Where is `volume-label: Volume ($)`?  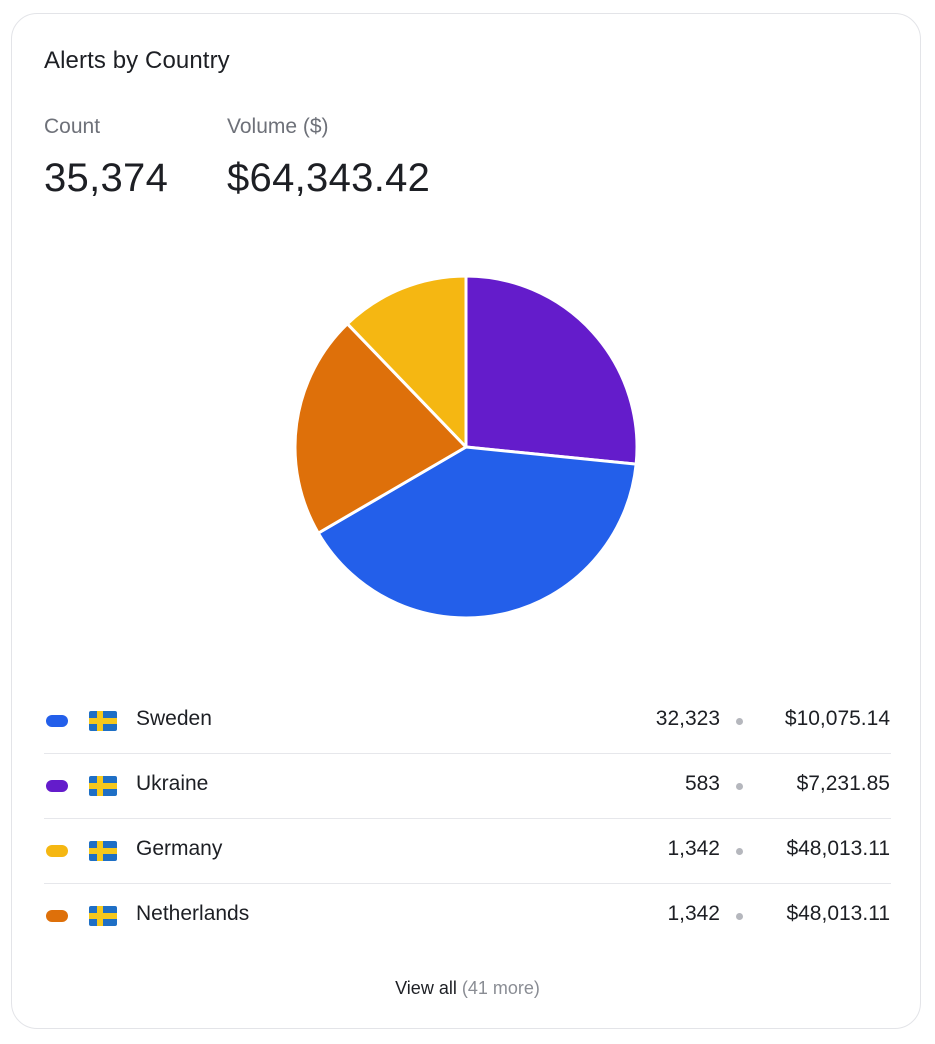
volume-label: Volume ($) is located at coordinates (278, 126).